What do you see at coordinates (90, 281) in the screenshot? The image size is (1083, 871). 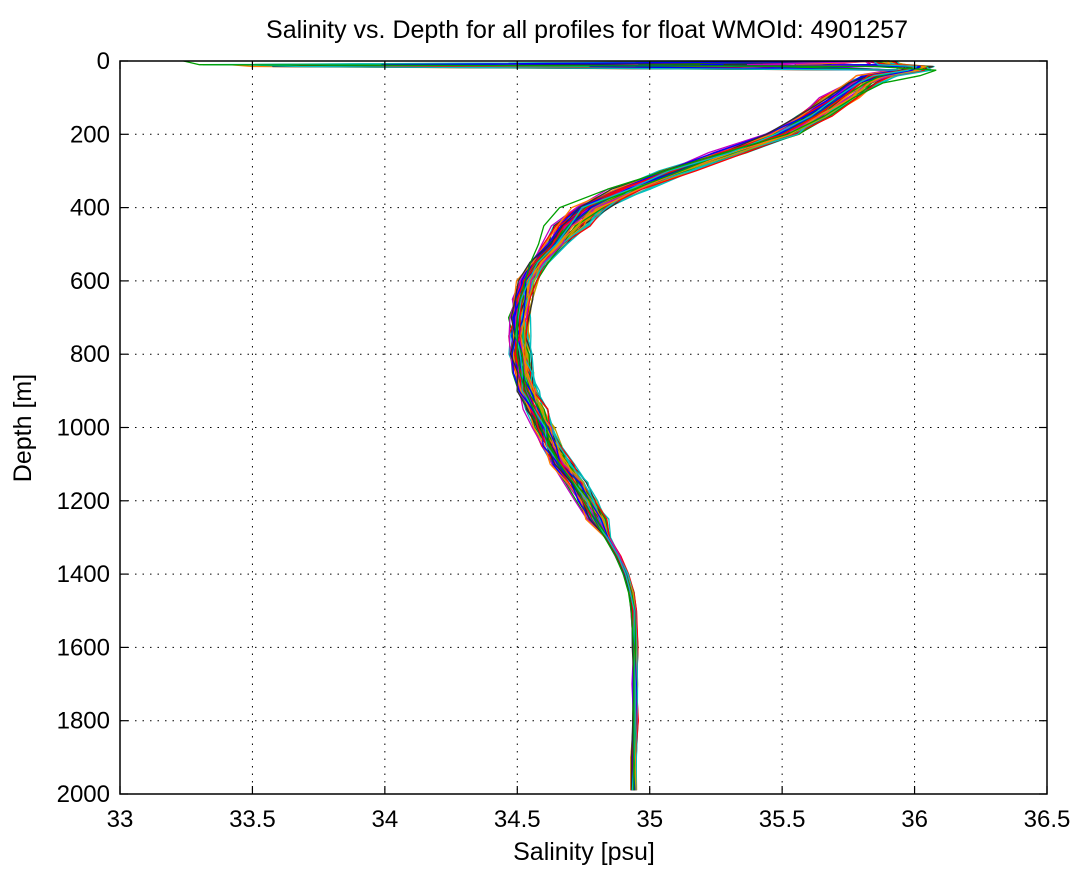 I see `y-tick-label: 600` at bounding box center [90, 281].